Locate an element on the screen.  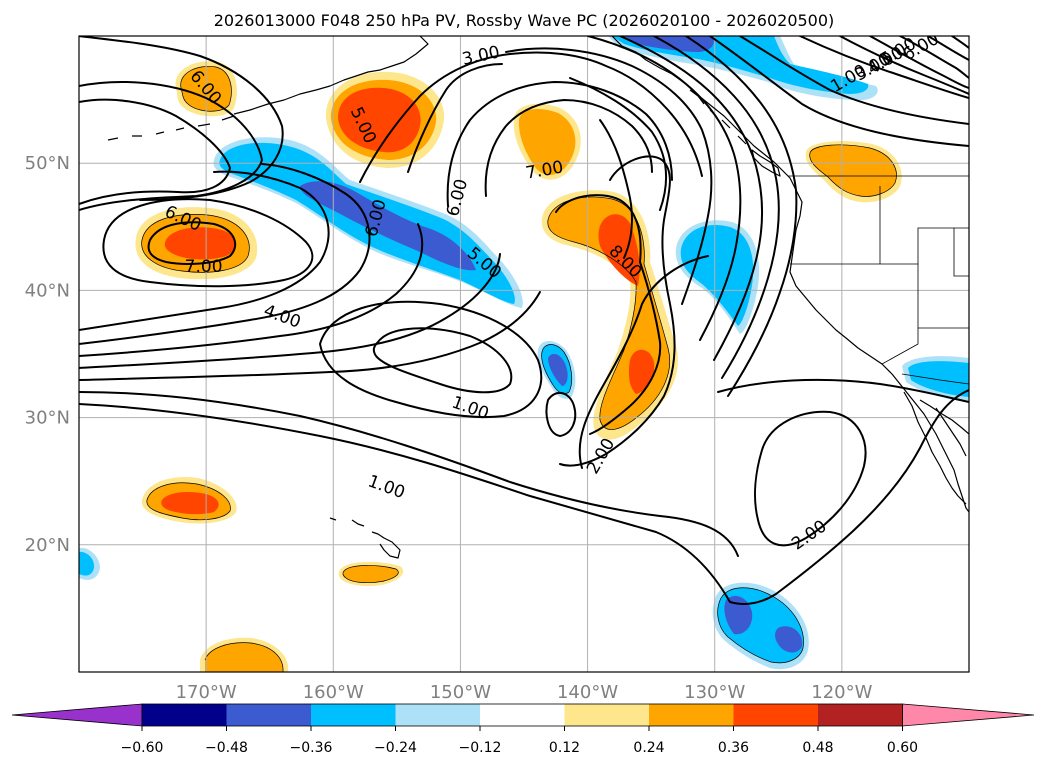
lat-tick-label: 40°N is located at coordinates (47, 290).